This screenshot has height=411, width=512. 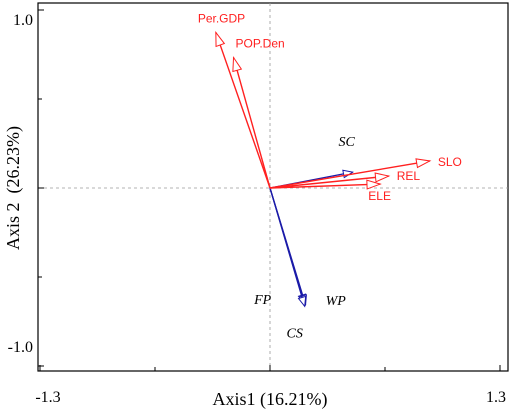 What do you see at coordinates (251, 123) in the screenshot?
I see `vector-pop-den` at bounding box center [251, 123].